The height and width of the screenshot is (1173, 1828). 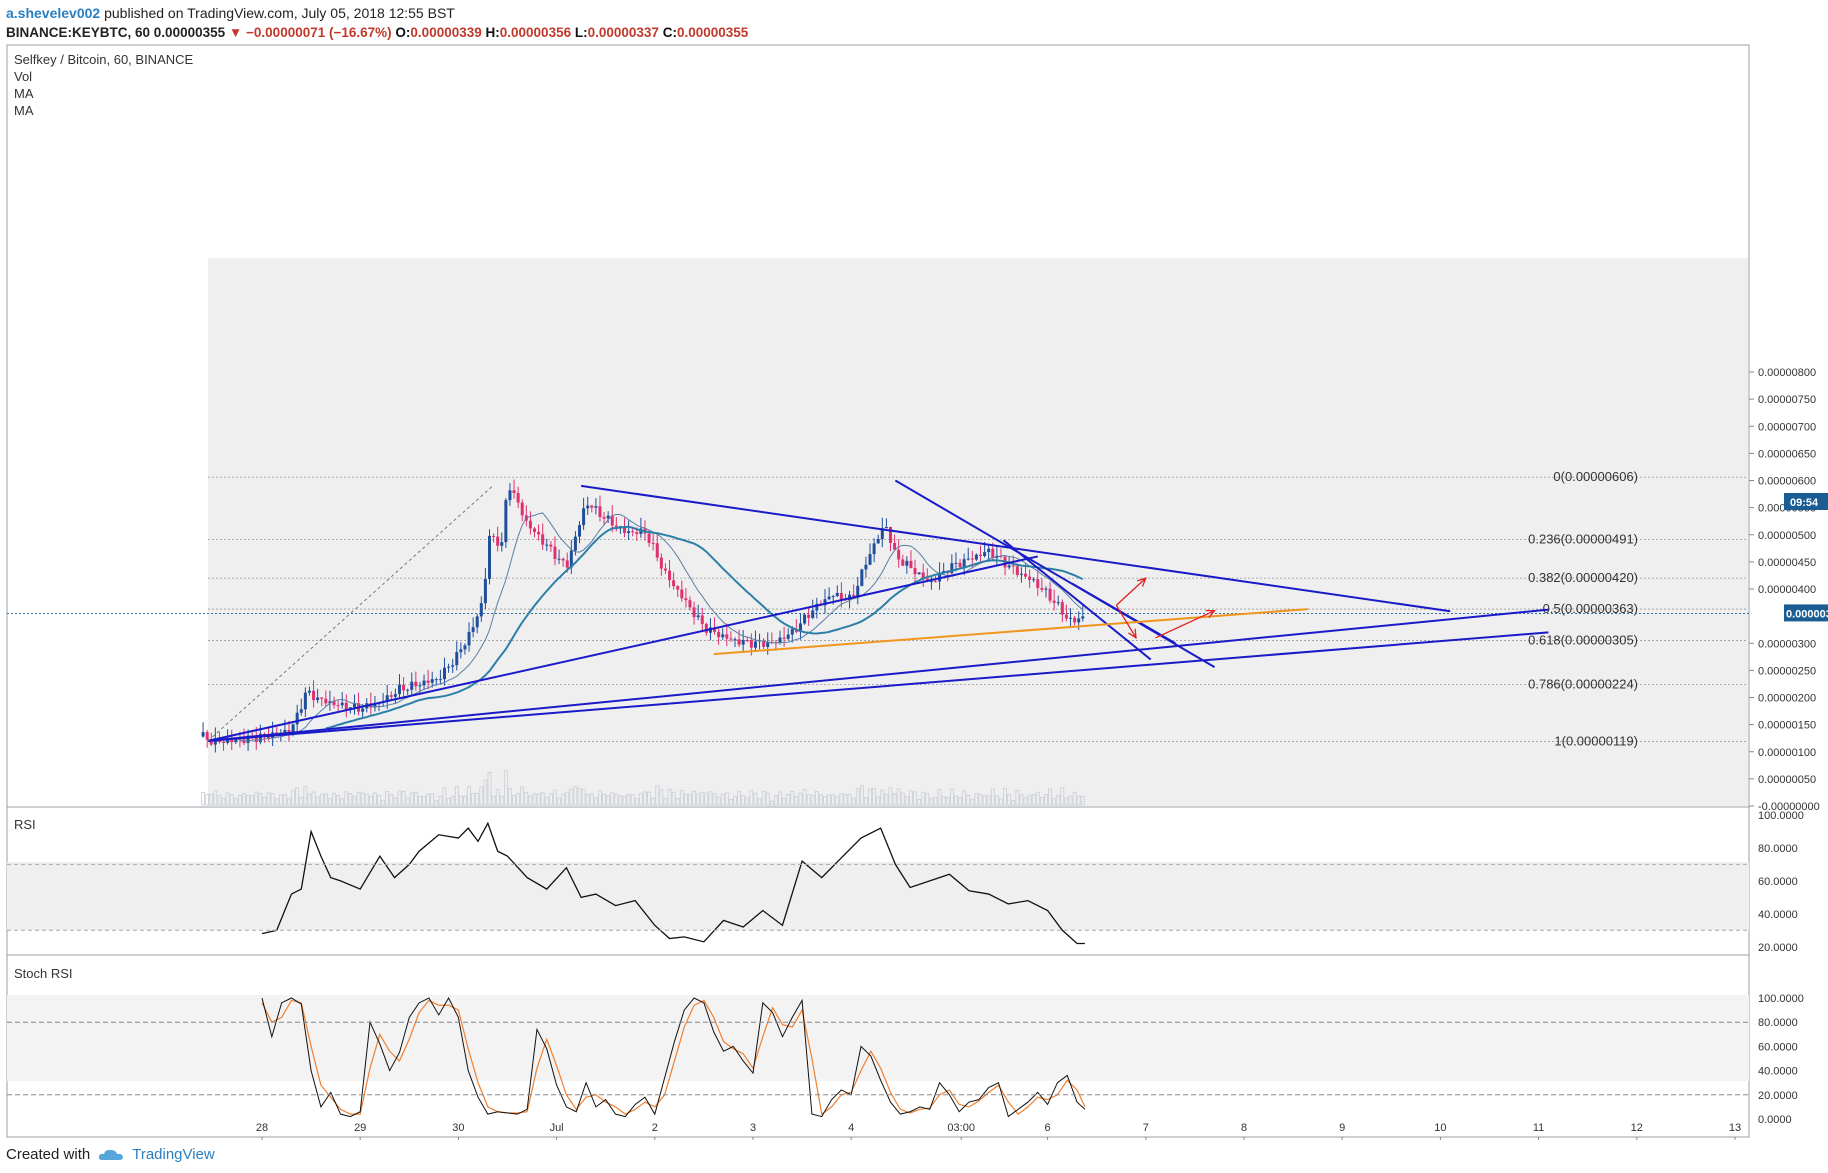 What do you see at coordinates (1048, 1128) in the screenshot?
I see `x-tick-label: 6` at bounding box center [1048, 1128].